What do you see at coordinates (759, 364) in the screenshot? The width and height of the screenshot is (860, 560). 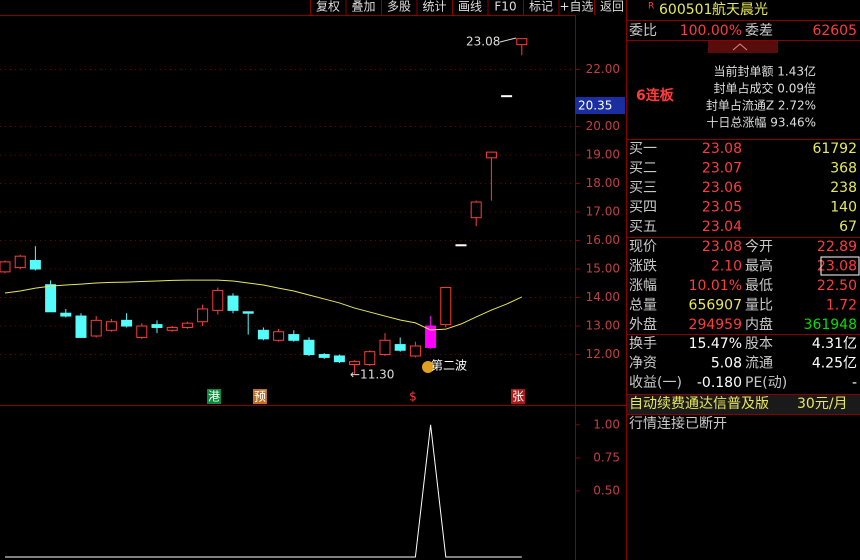 I see `stat-label: 流通` at bounding box center [759, 364].